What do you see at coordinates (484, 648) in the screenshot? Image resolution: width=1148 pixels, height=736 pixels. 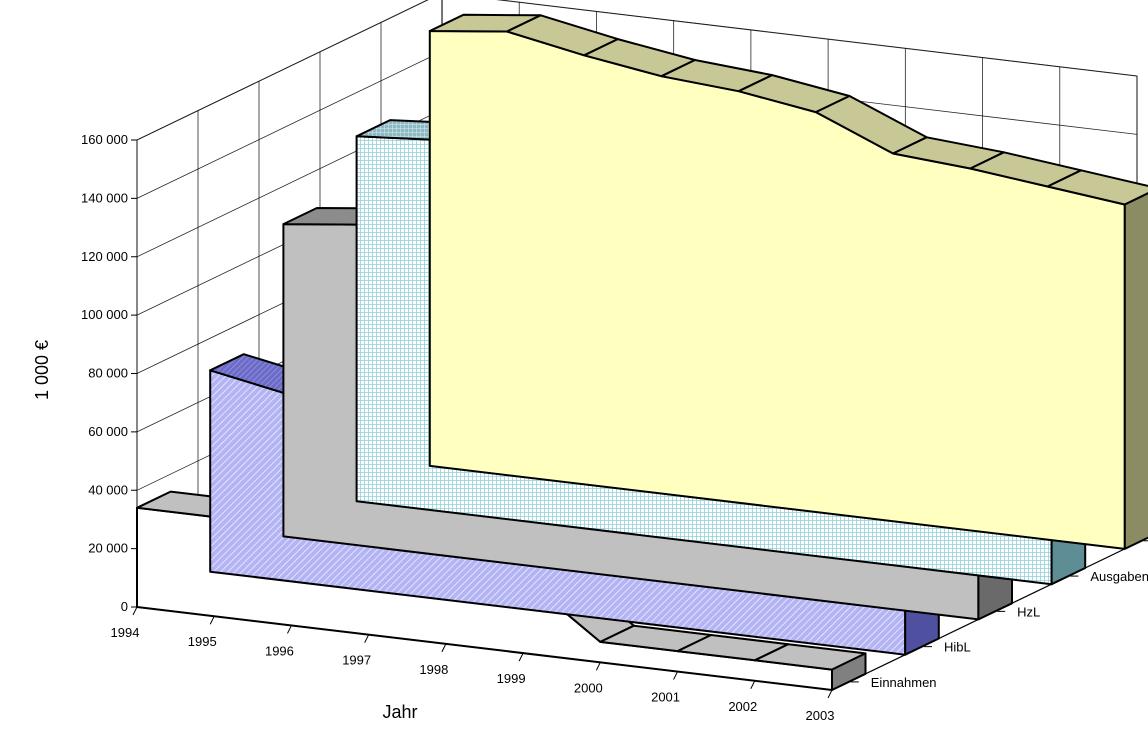 I see `x-axis-line` at bounding box center [484, 648].